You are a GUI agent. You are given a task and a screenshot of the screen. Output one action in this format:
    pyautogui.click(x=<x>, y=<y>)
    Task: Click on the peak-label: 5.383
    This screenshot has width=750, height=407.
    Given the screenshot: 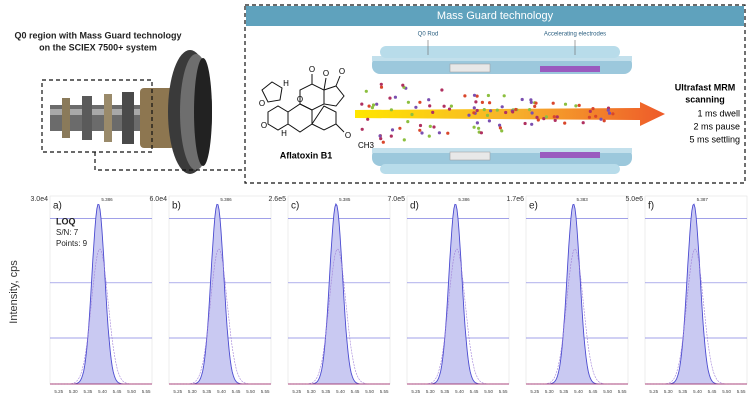 What is the action you would take?
    pyautogui.click(x=583, y=199)
    